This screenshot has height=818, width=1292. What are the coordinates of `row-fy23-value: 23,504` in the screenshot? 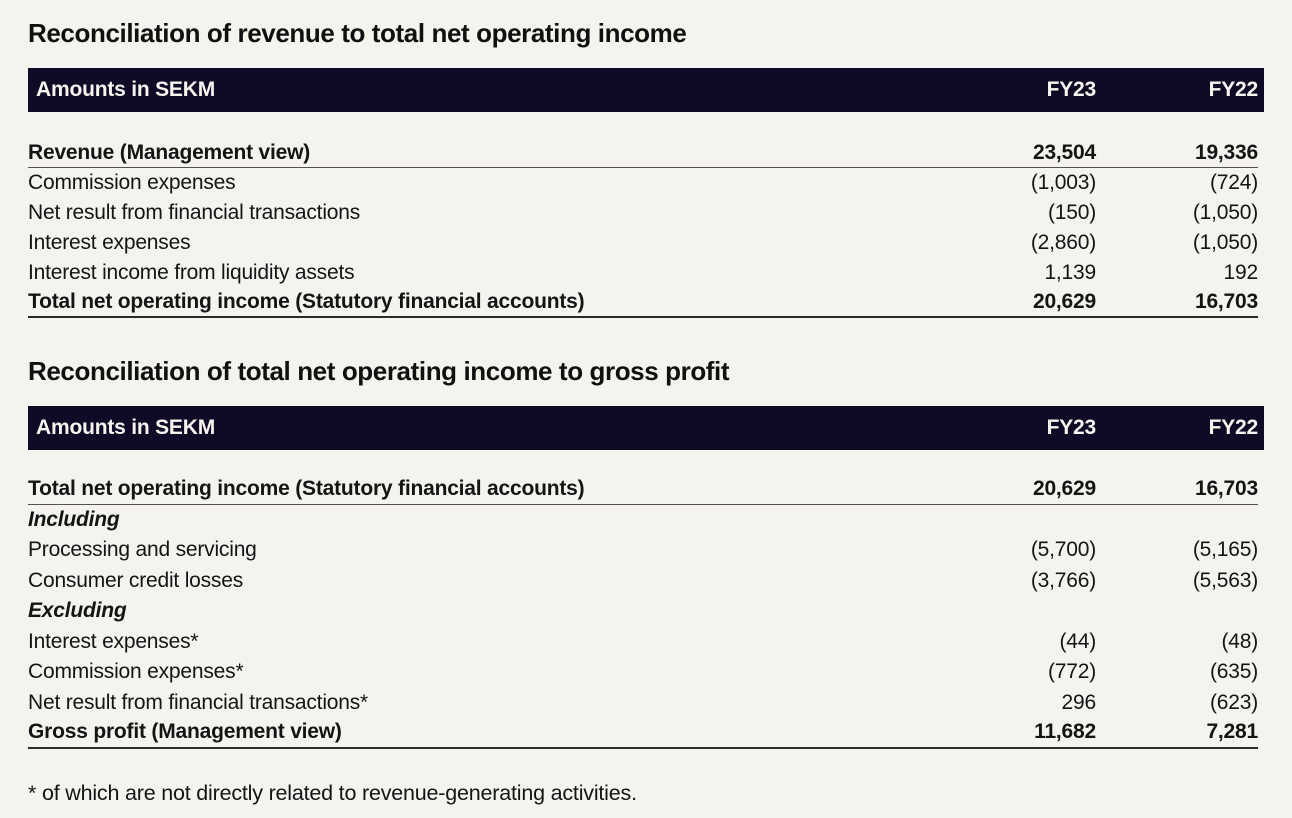 It's located at (1064, 152).